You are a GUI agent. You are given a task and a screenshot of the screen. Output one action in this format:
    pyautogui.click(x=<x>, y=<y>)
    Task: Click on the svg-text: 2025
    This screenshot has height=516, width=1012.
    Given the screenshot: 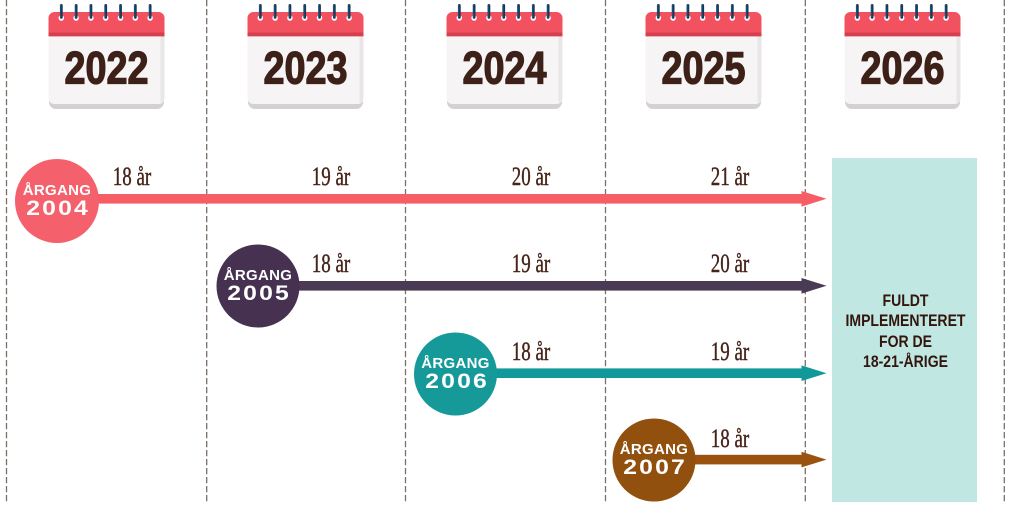 What is the action you would take?
    pyautogui.click(x=704, y=67)
    